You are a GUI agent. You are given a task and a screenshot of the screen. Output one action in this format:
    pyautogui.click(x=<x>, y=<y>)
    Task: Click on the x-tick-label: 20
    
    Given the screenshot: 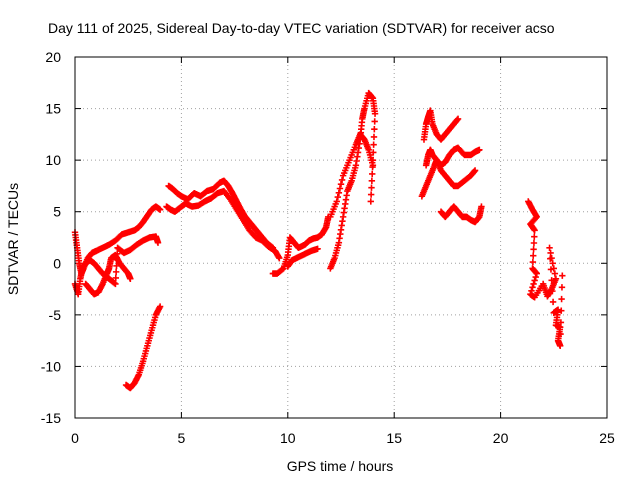 What is the action you would take?
    pyautogui.click(x=501, y=438)
    